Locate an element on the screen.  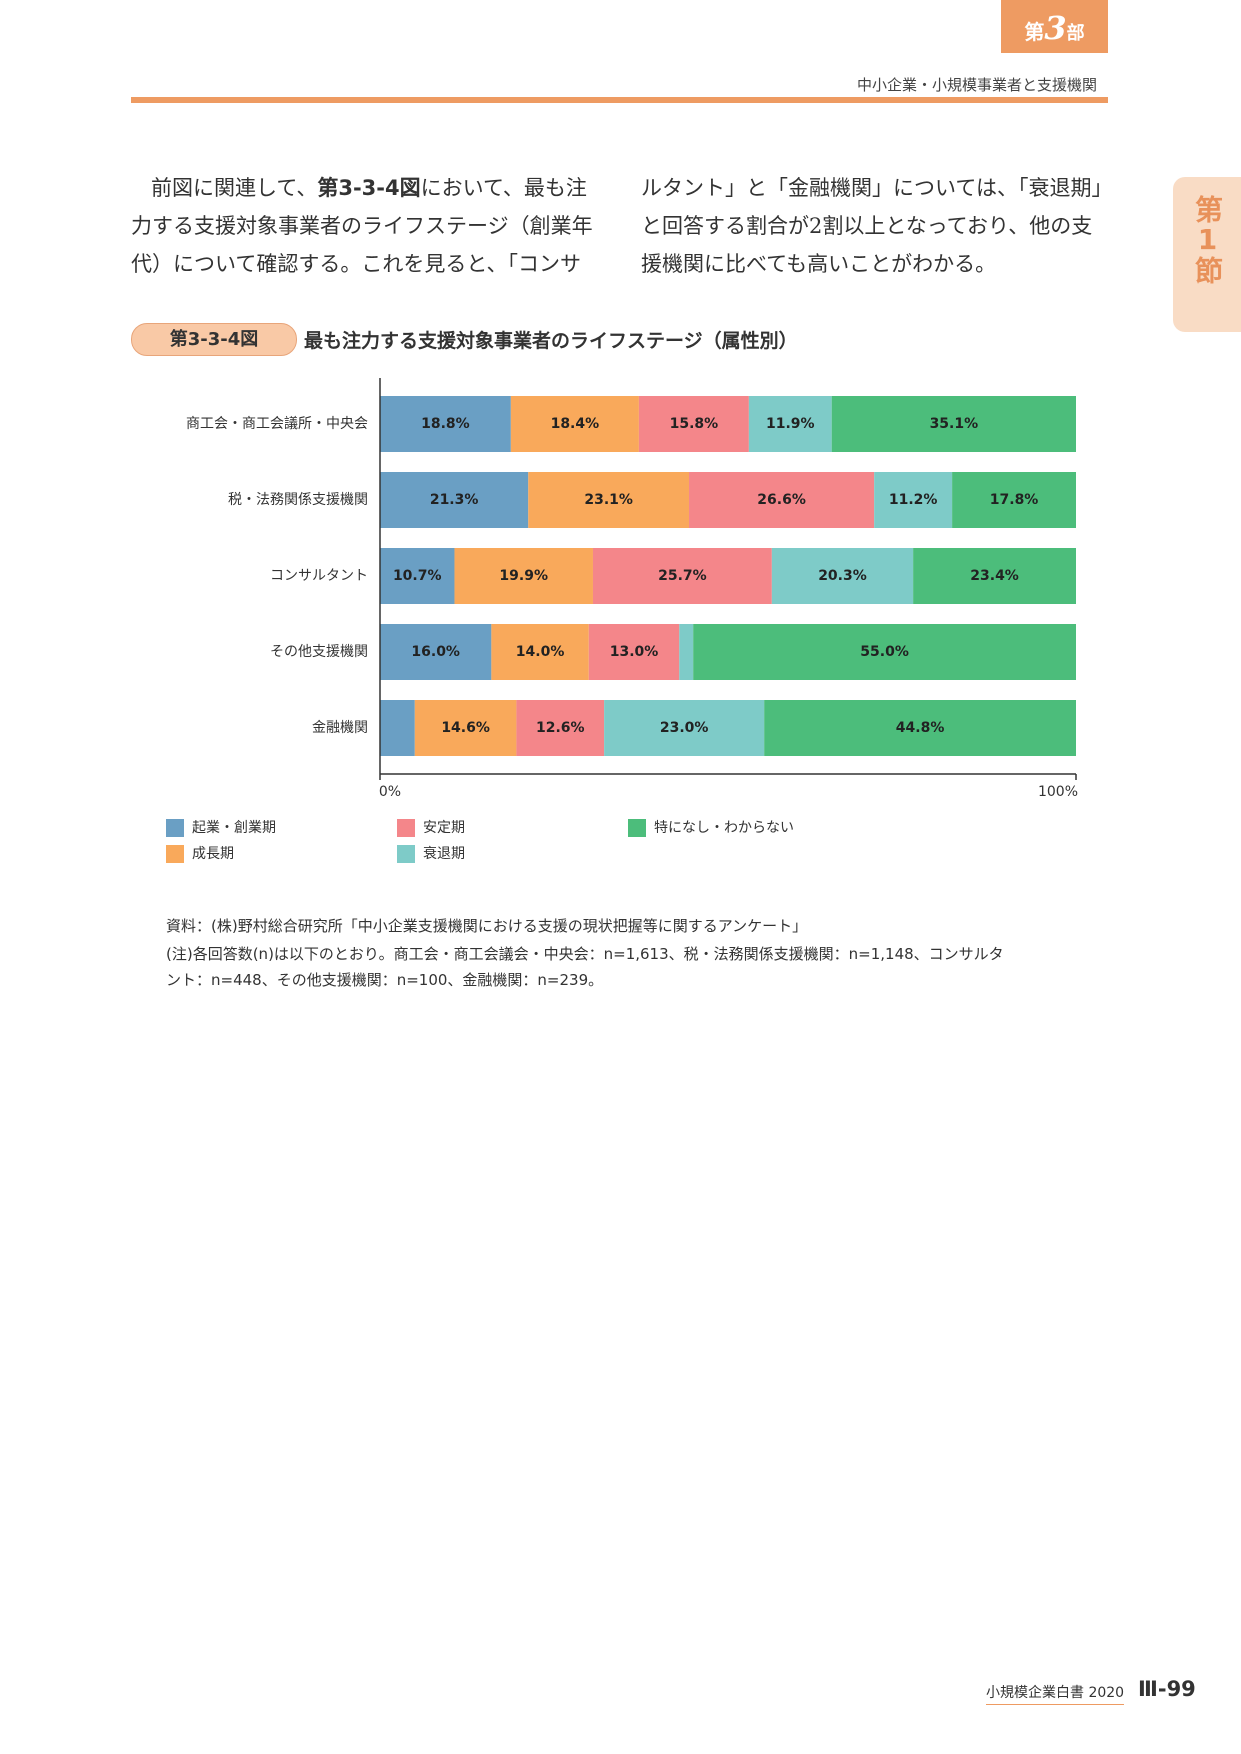
value-label: 11.9% is located at coordinates (790, 424).